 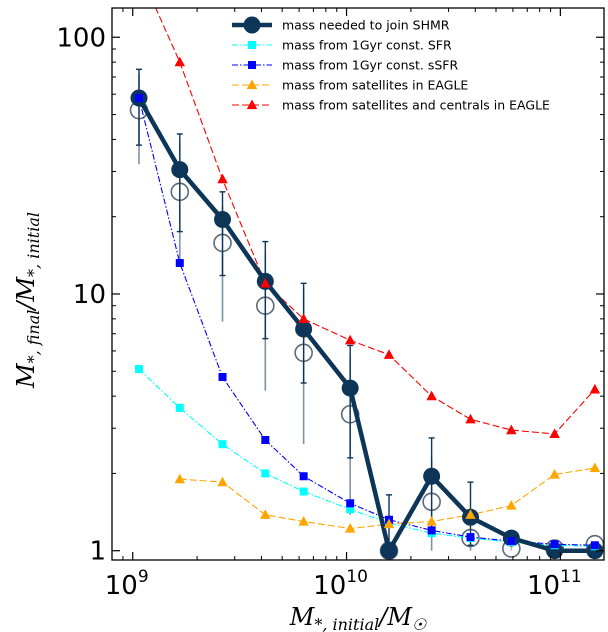 What do you see at coordinates (375, 85) in the screenshot?
I see `legend-label: mass from satellites in EAGLE` at bounding box center [375, 85].